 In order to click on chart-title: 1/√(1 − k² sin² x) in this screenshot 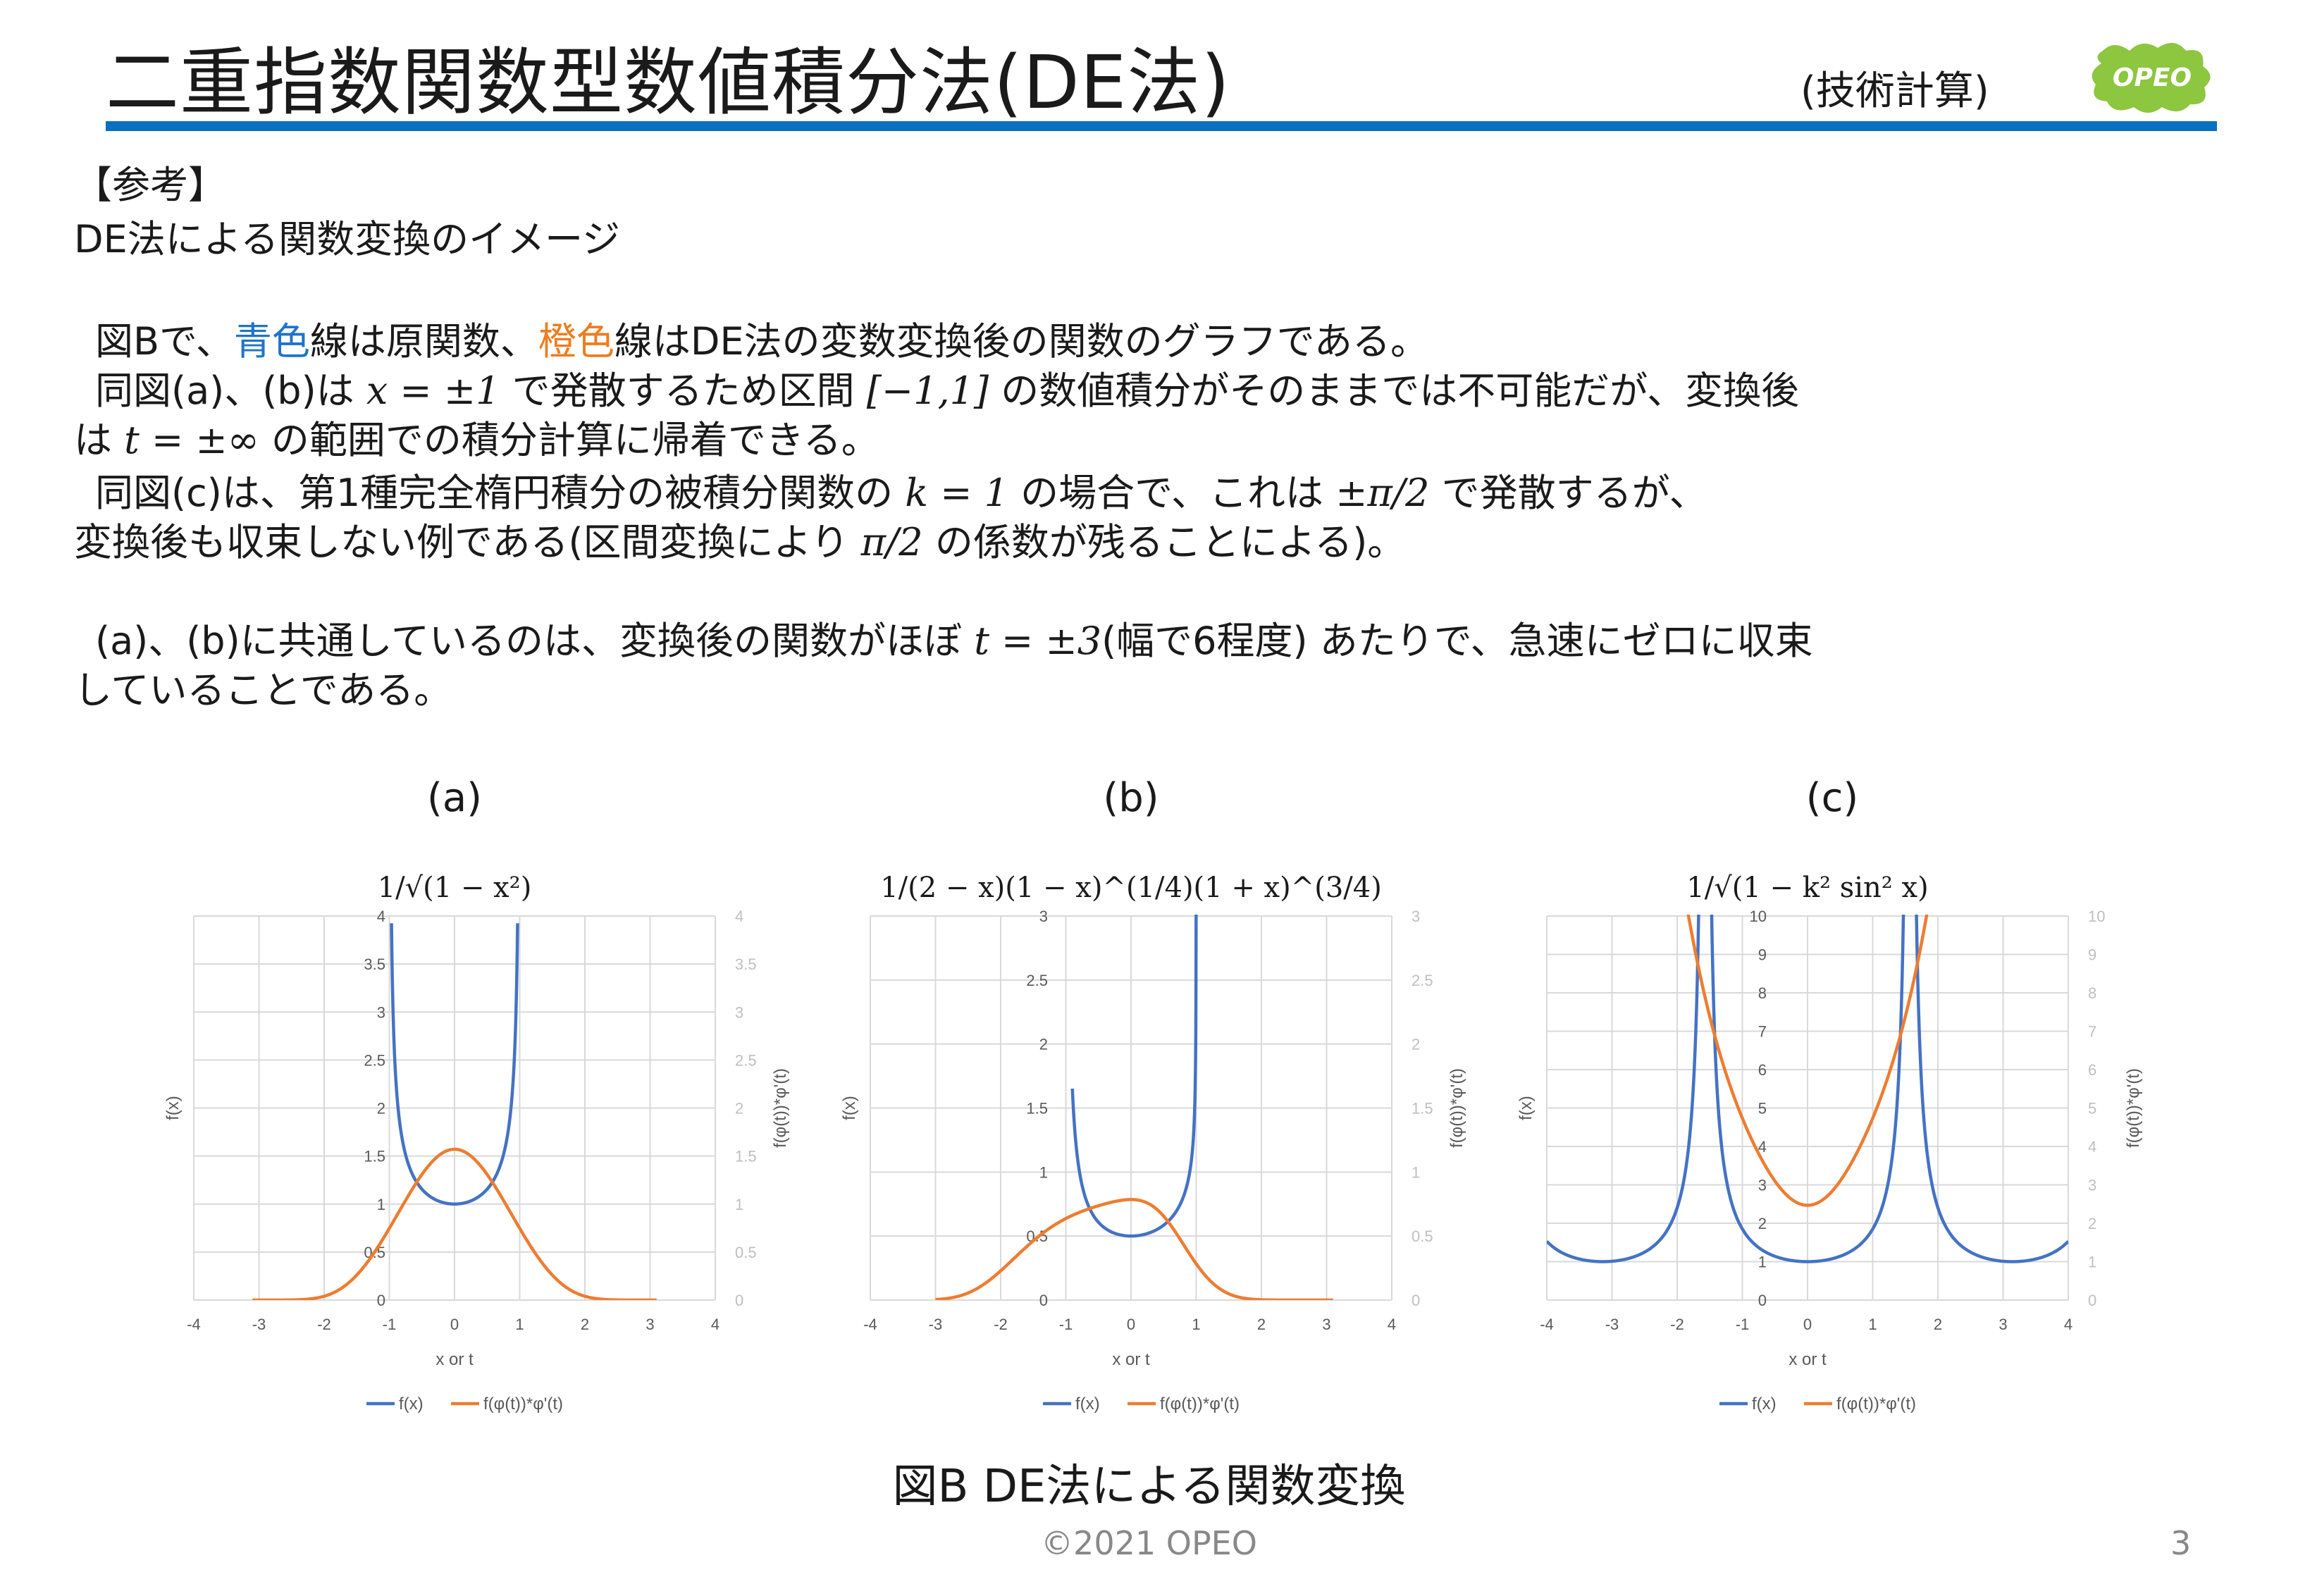, I will do `click(1807, 888)`.